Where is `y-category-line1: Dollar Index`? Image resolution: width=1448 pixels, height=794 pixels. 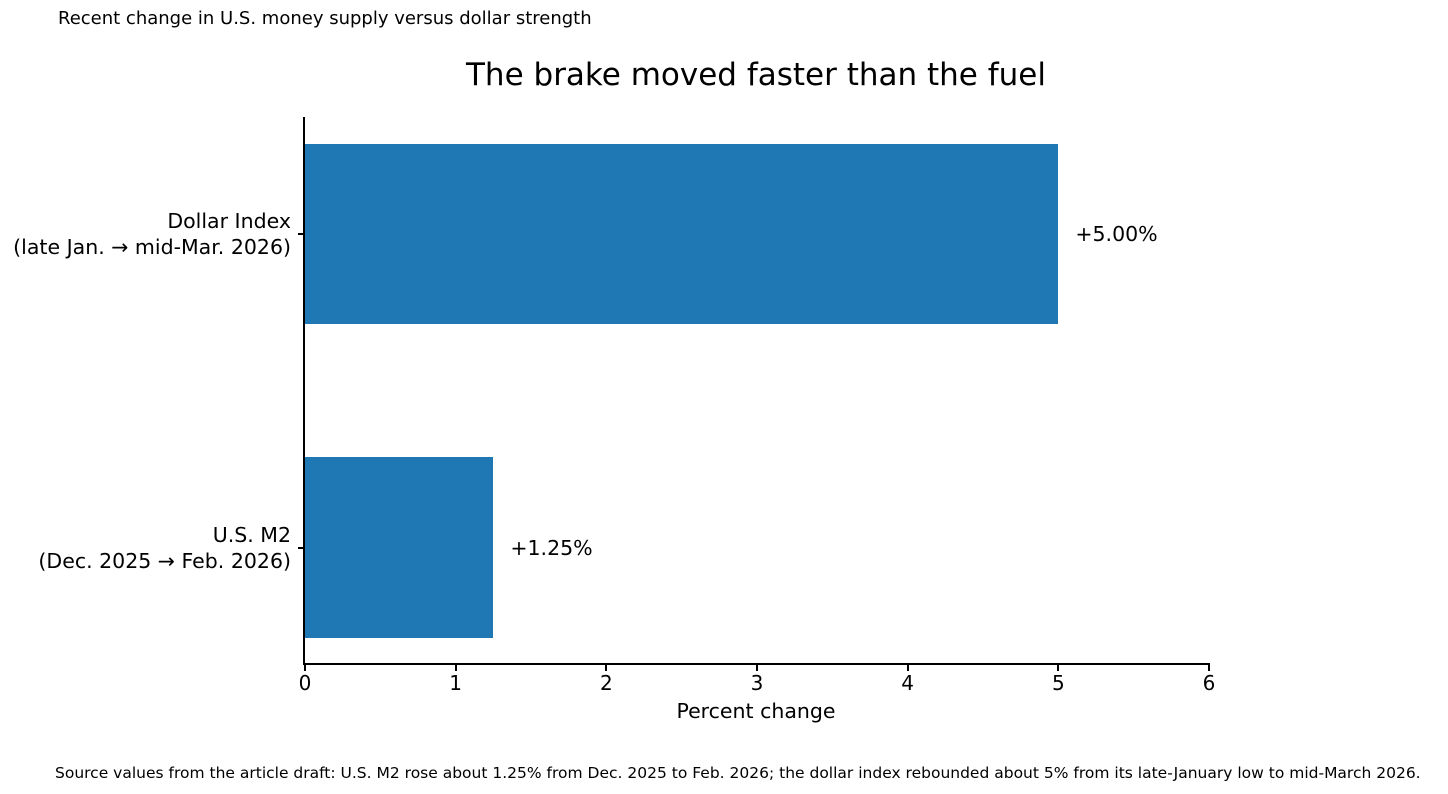
y-category-line1: Dollar Index is located at coordinates (229, 221).